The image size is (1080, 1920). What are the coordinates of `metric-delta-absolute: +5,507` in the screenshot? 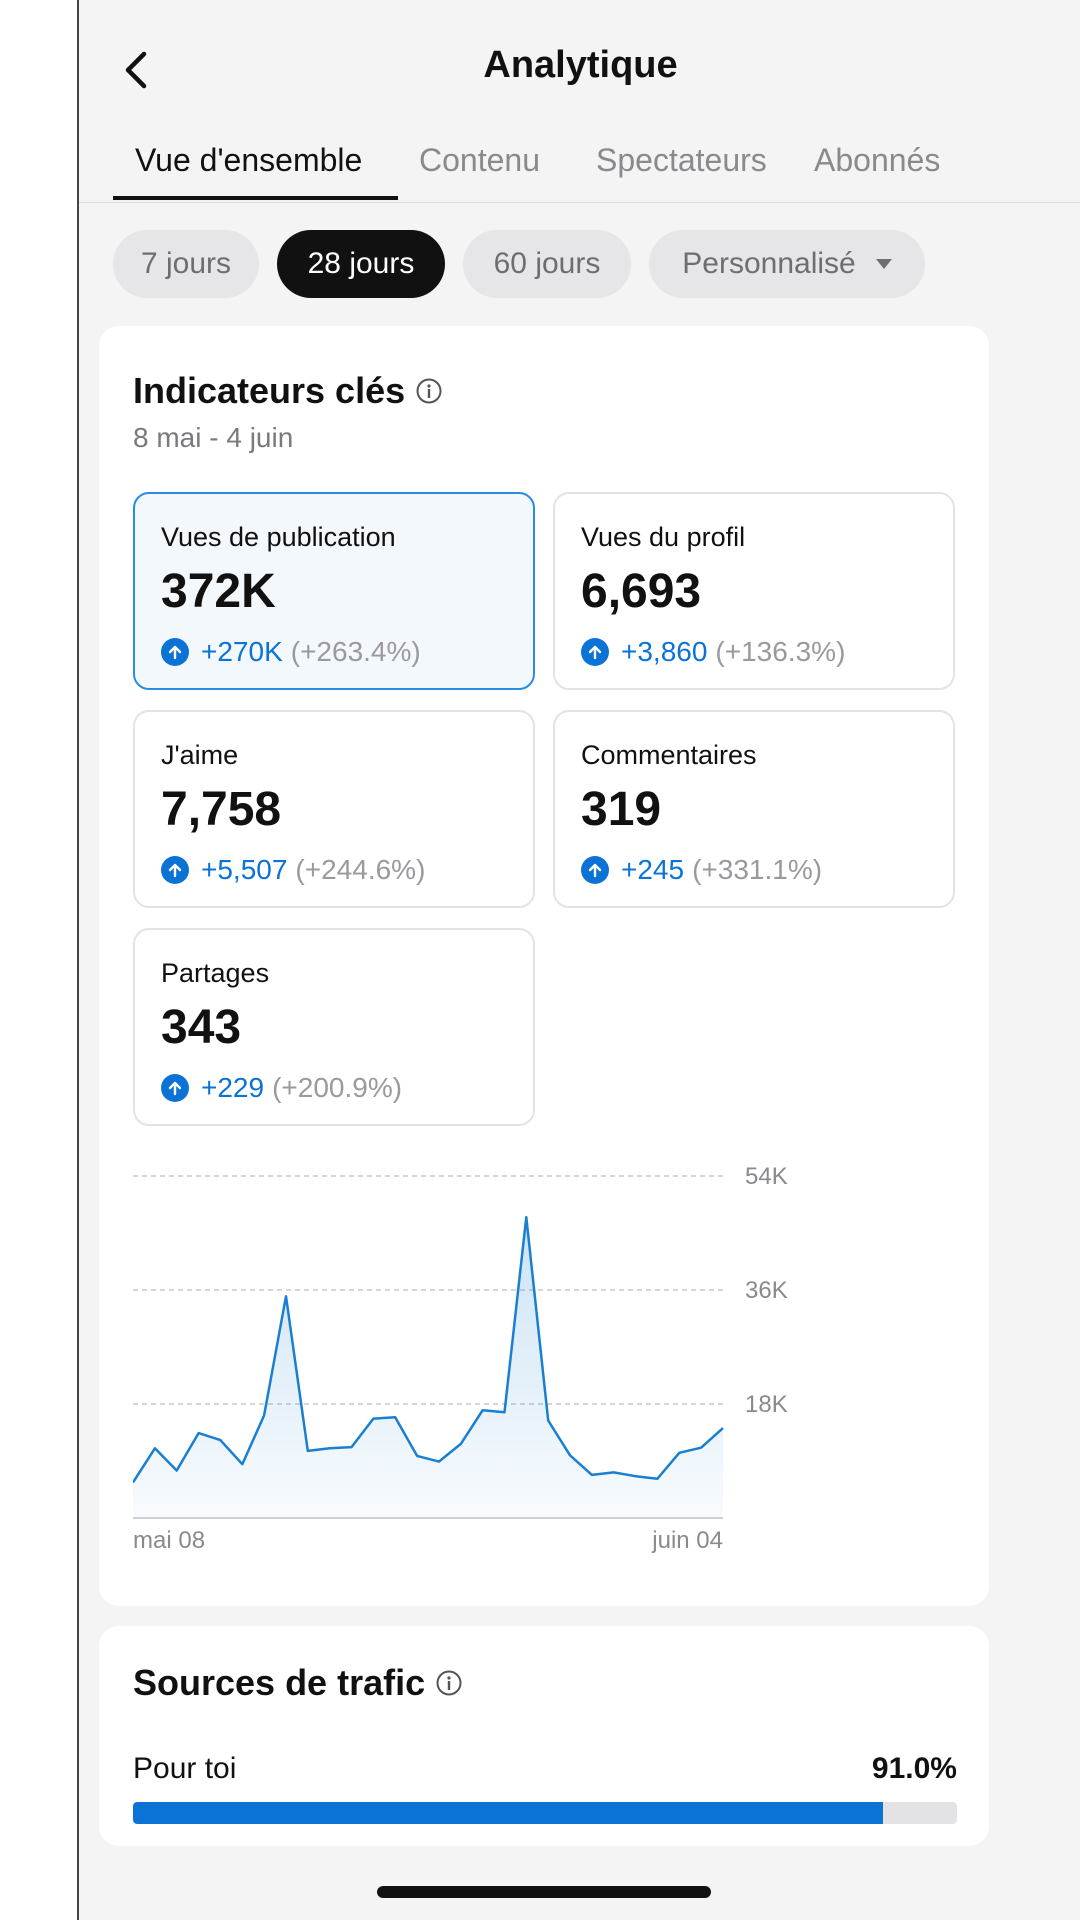 It's located at (244, 869).